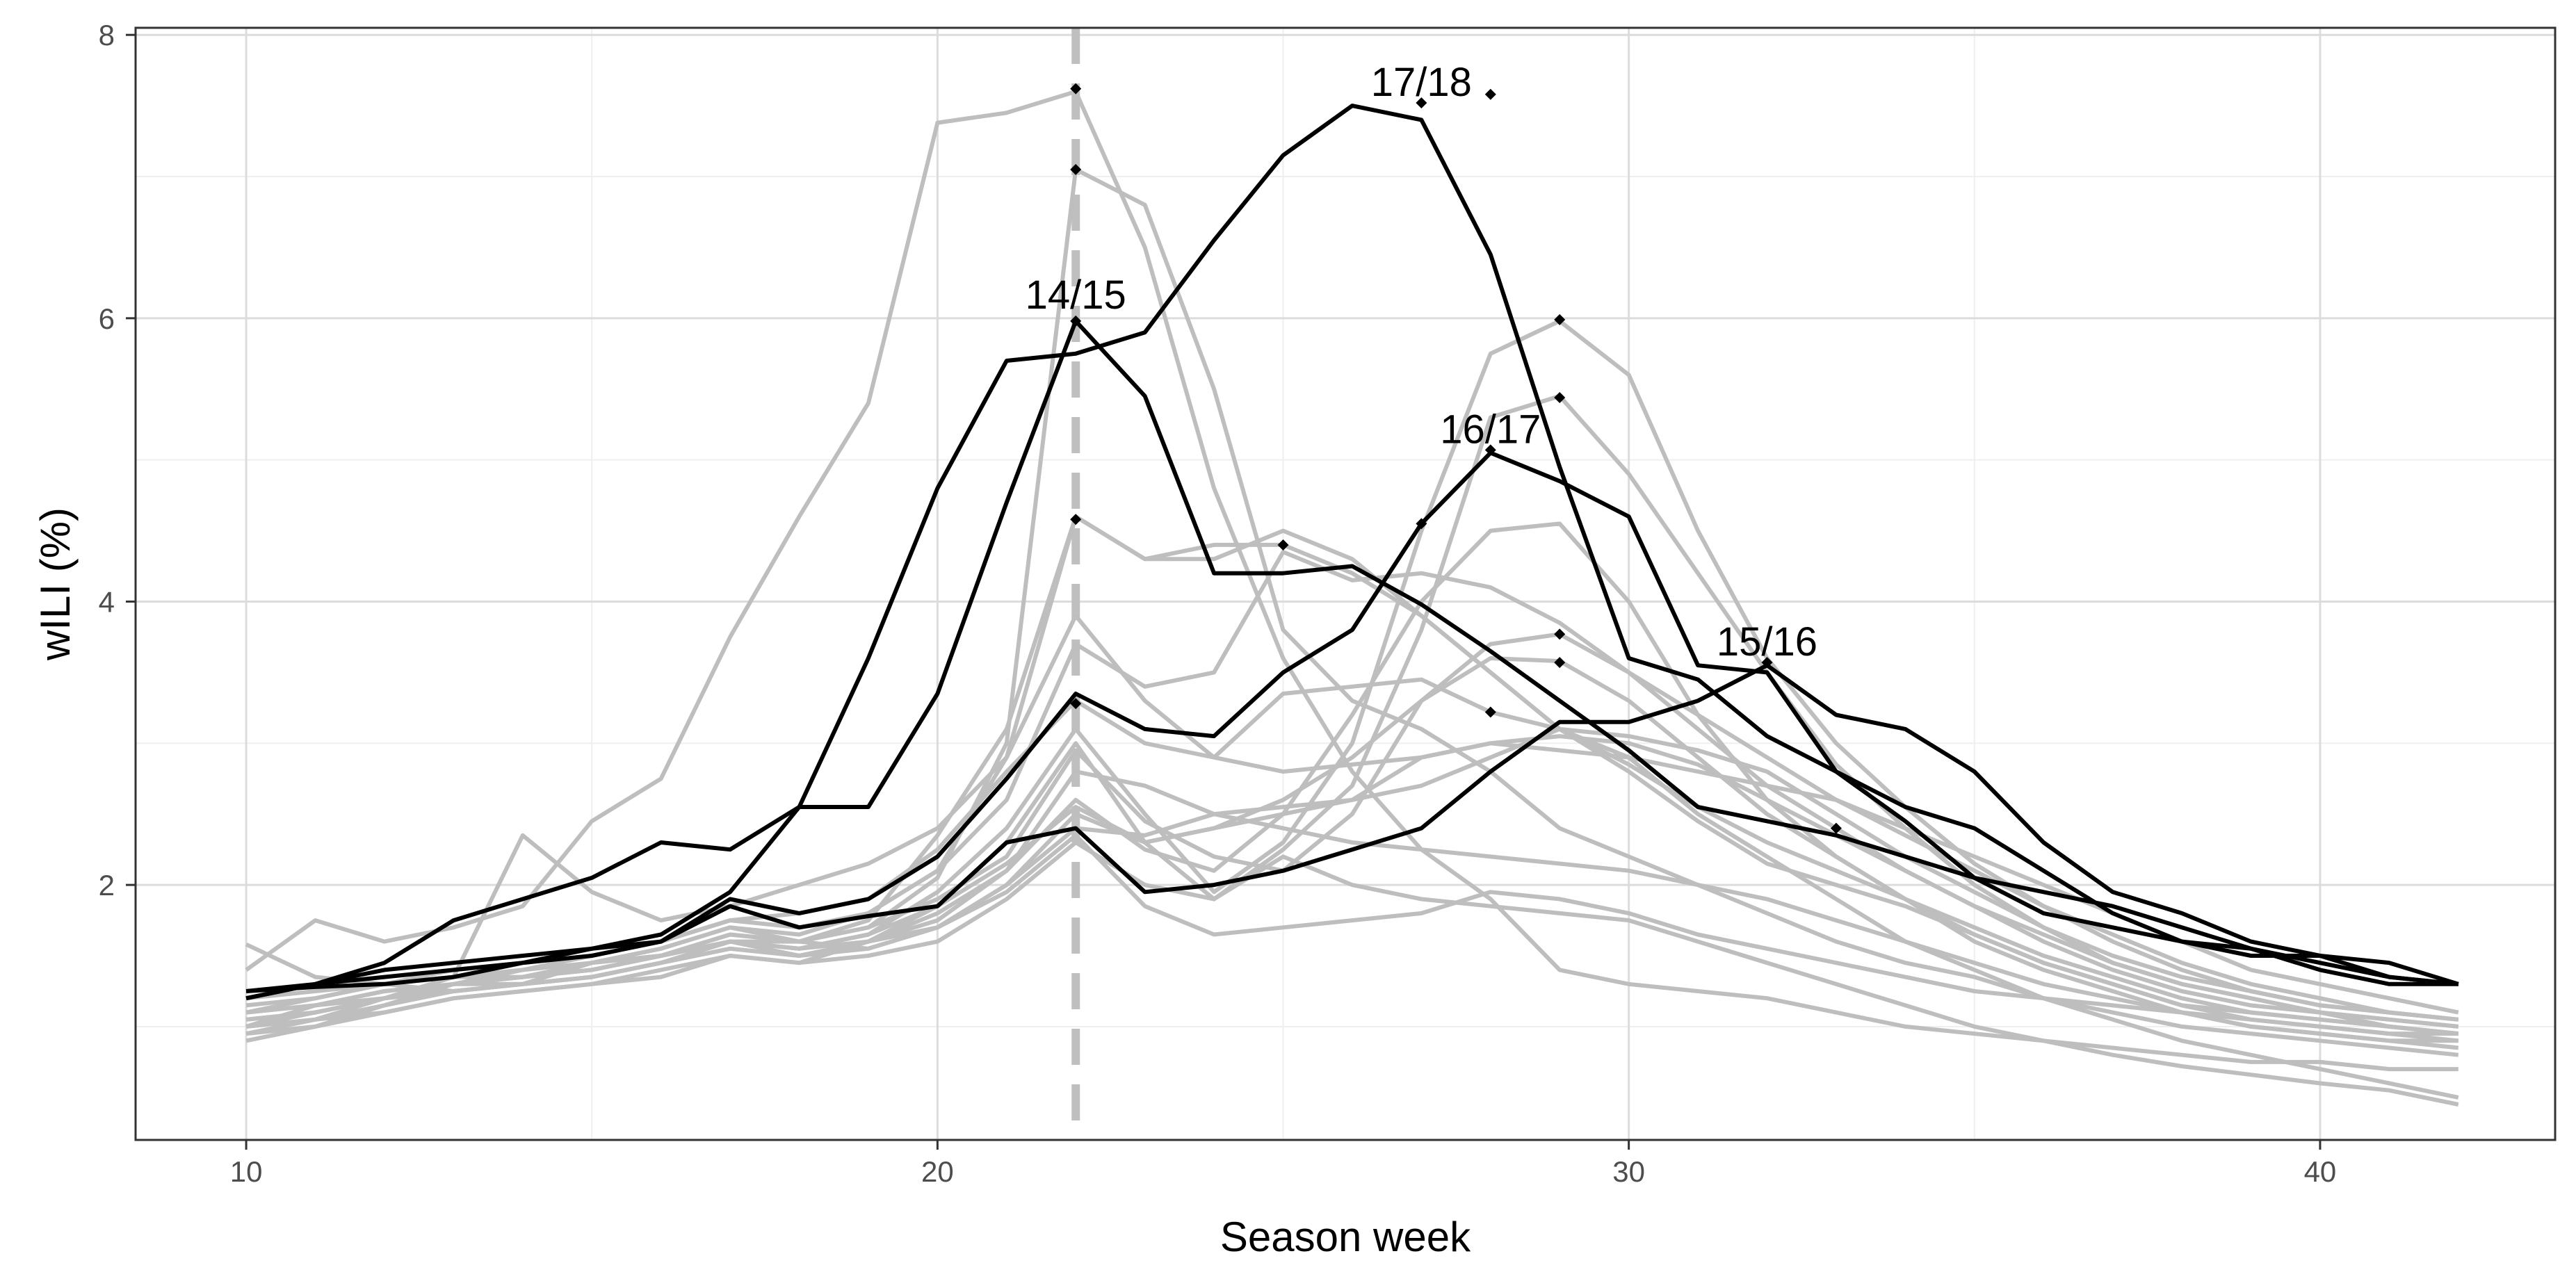 The image size is (2576, 1272). What do you see at coordinates (1767, 641) in the screenshot?
I see `season-label-15-16: 15/16` at bounding box center [1767, 641].